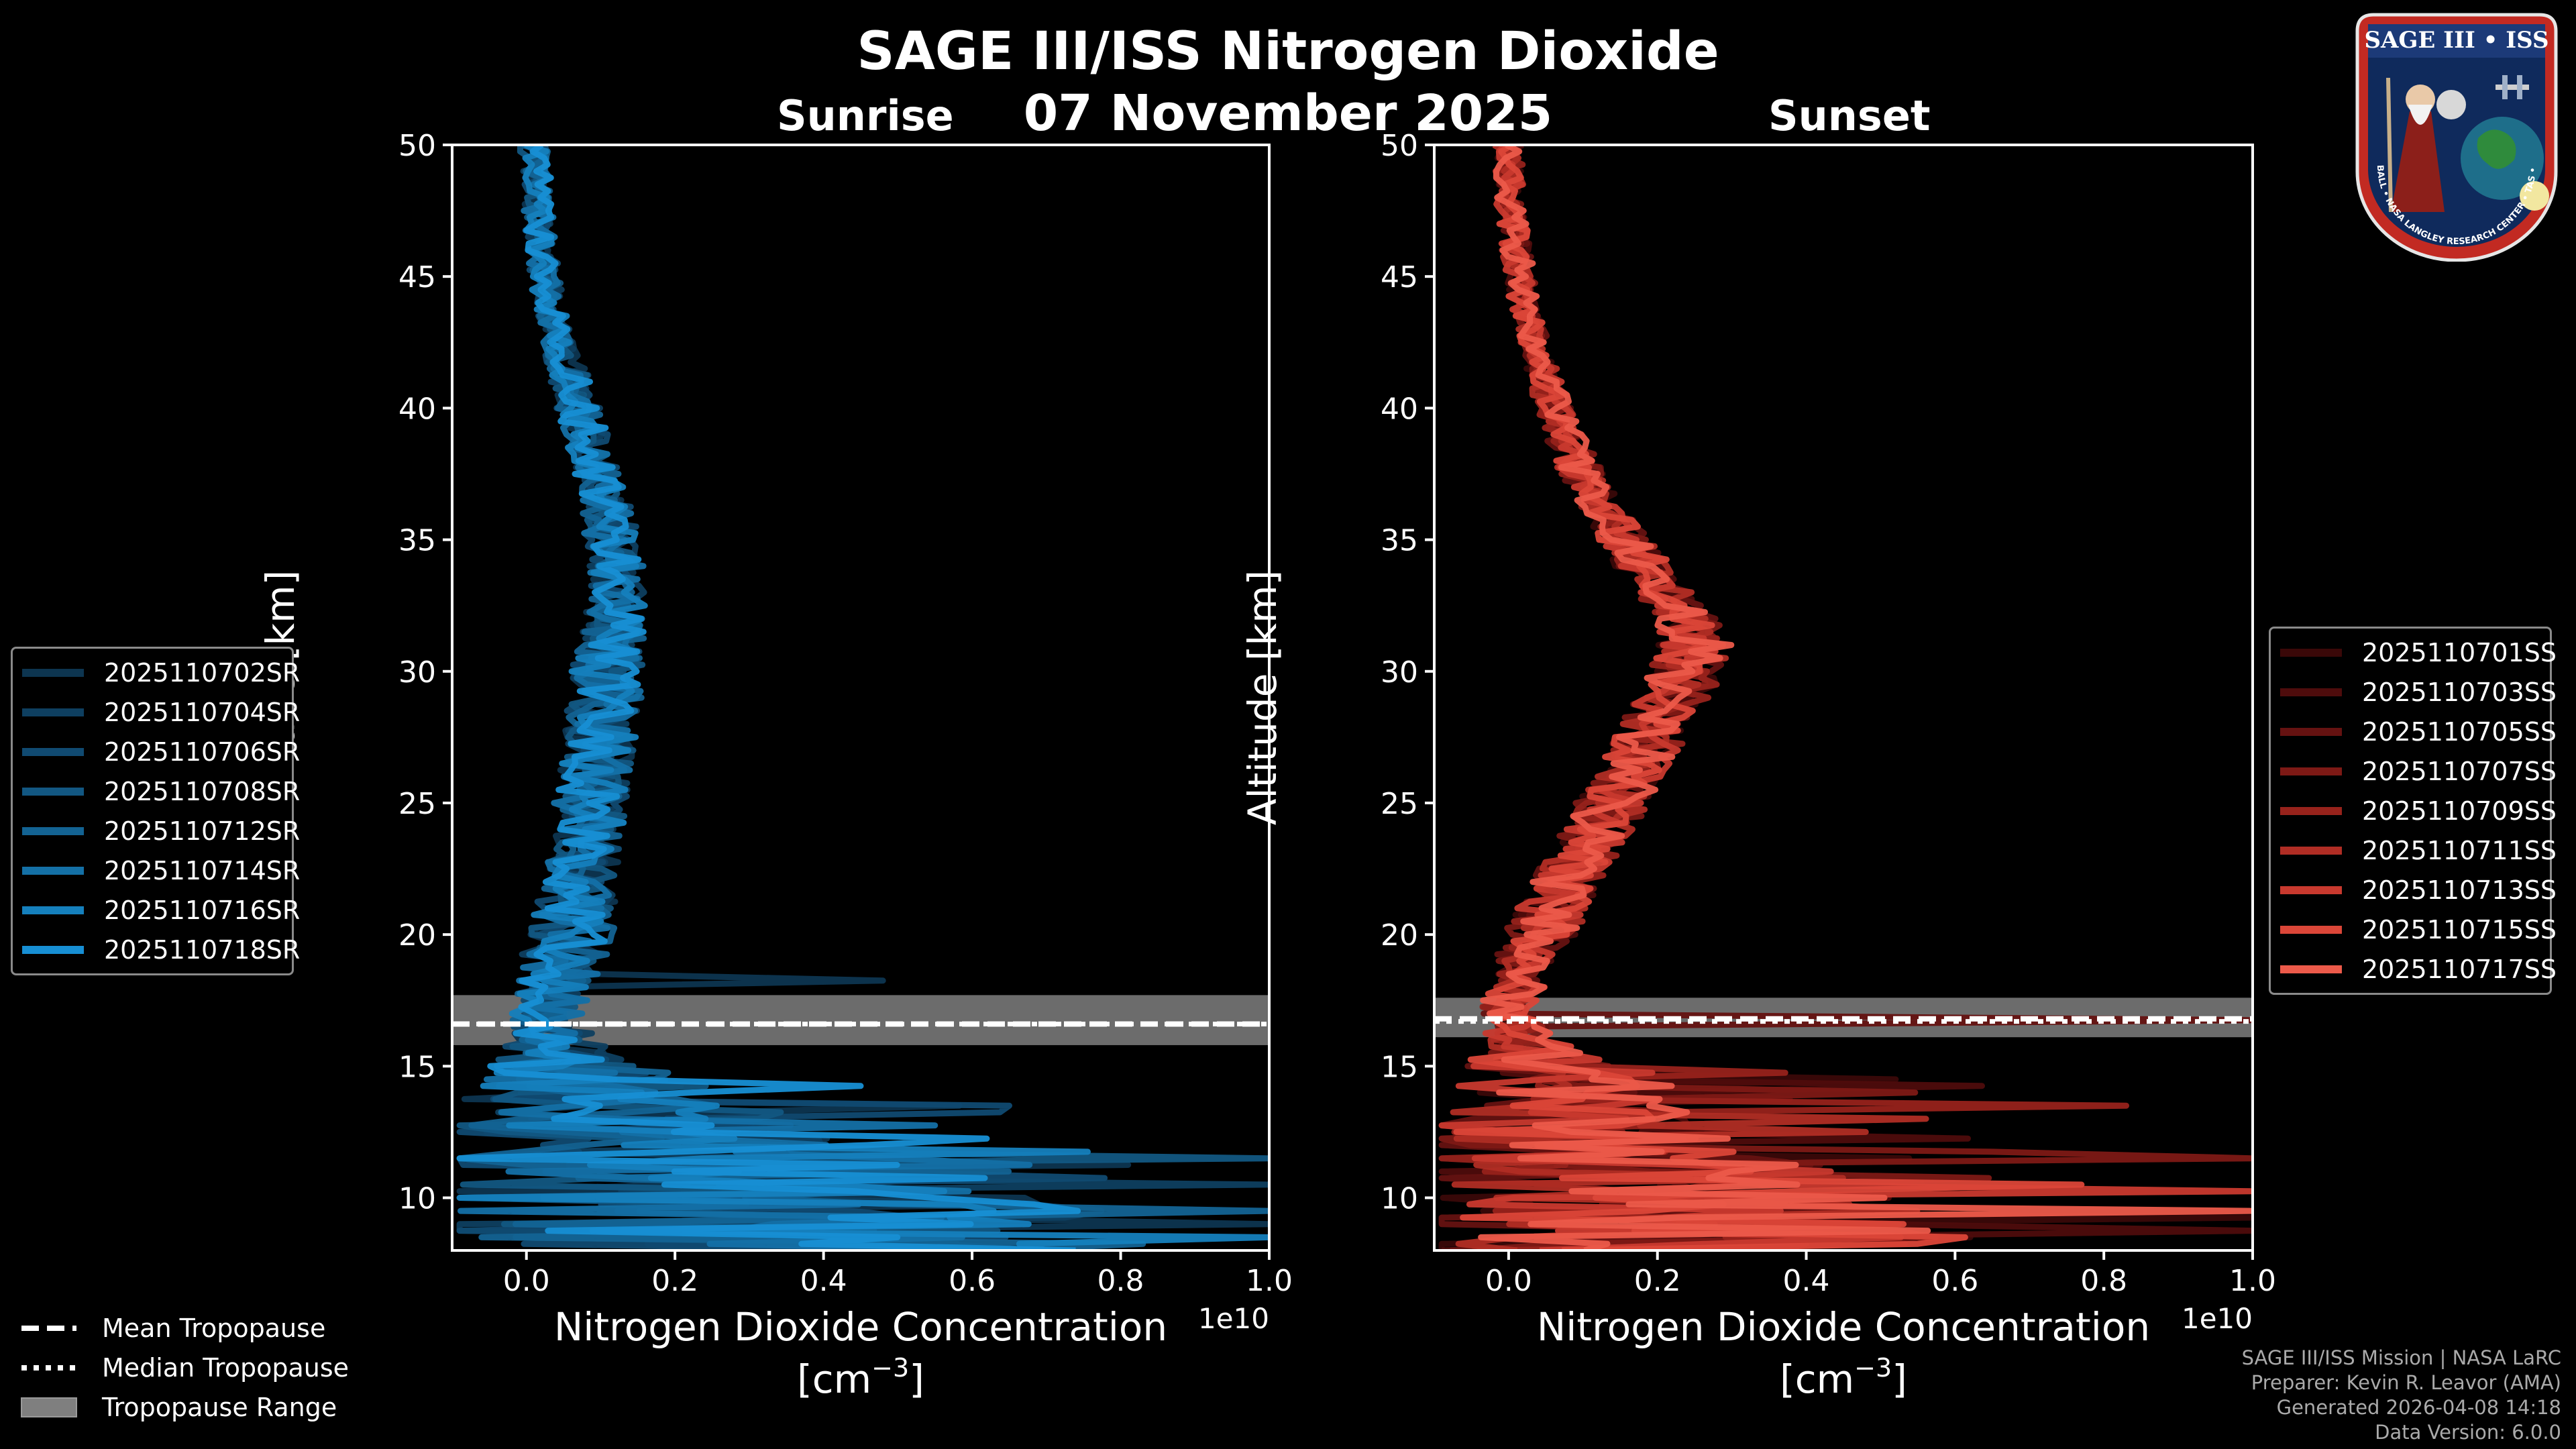 The image size is (2576, 1449). I want to click on iss-icon, so click(2512, 87).